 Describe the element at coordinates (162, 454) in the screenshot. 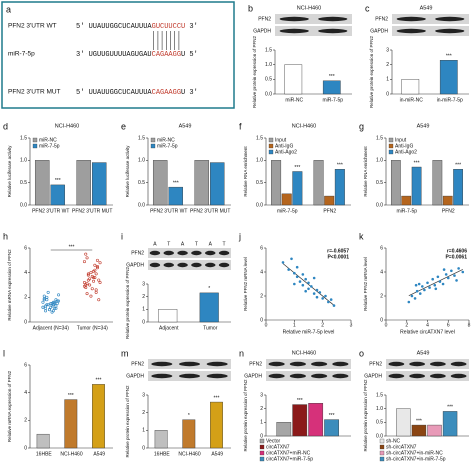

I see `x-tick-label: 16HBE` at that location.